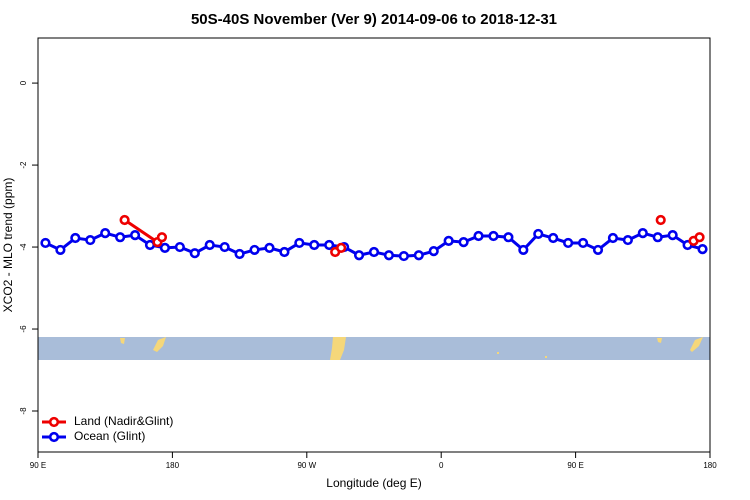 Image resolution: width=750 pixels, height=500 pixels. What do you see at coordinates (23, 82) in the screenshot?
I see `y-tick-label: 0` at bounding box center [23, 82].